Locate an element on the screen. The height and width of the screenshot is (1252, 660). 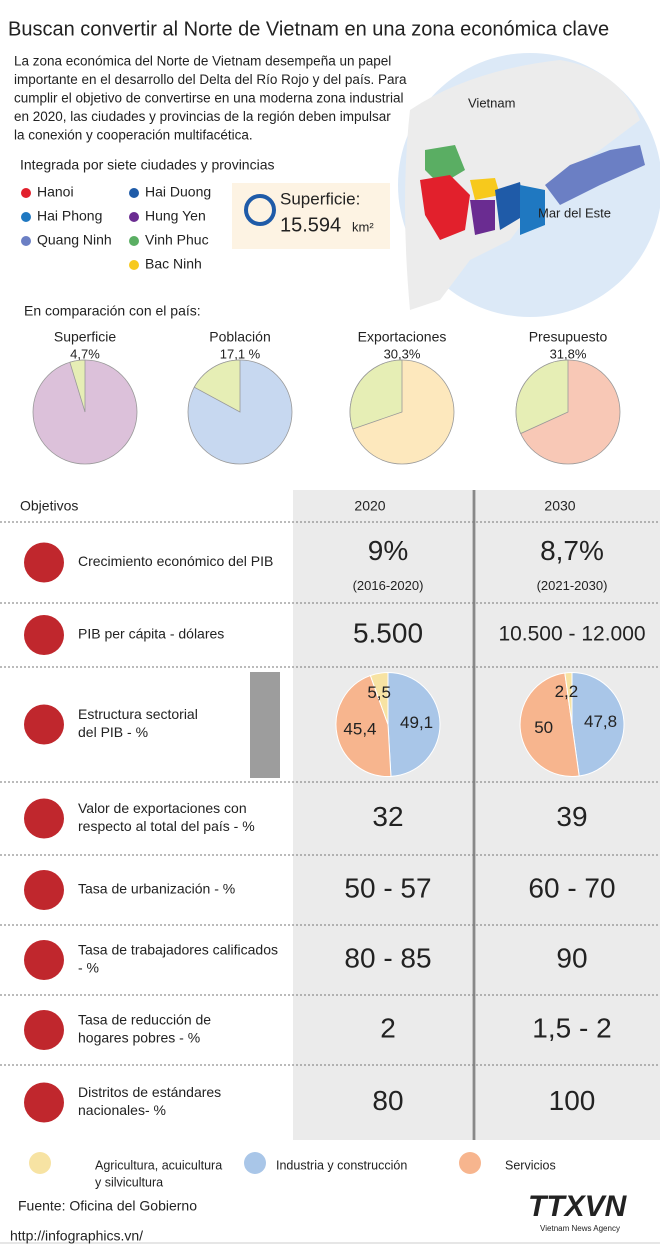
map-hai-duong is located at coordinates (510, 206).